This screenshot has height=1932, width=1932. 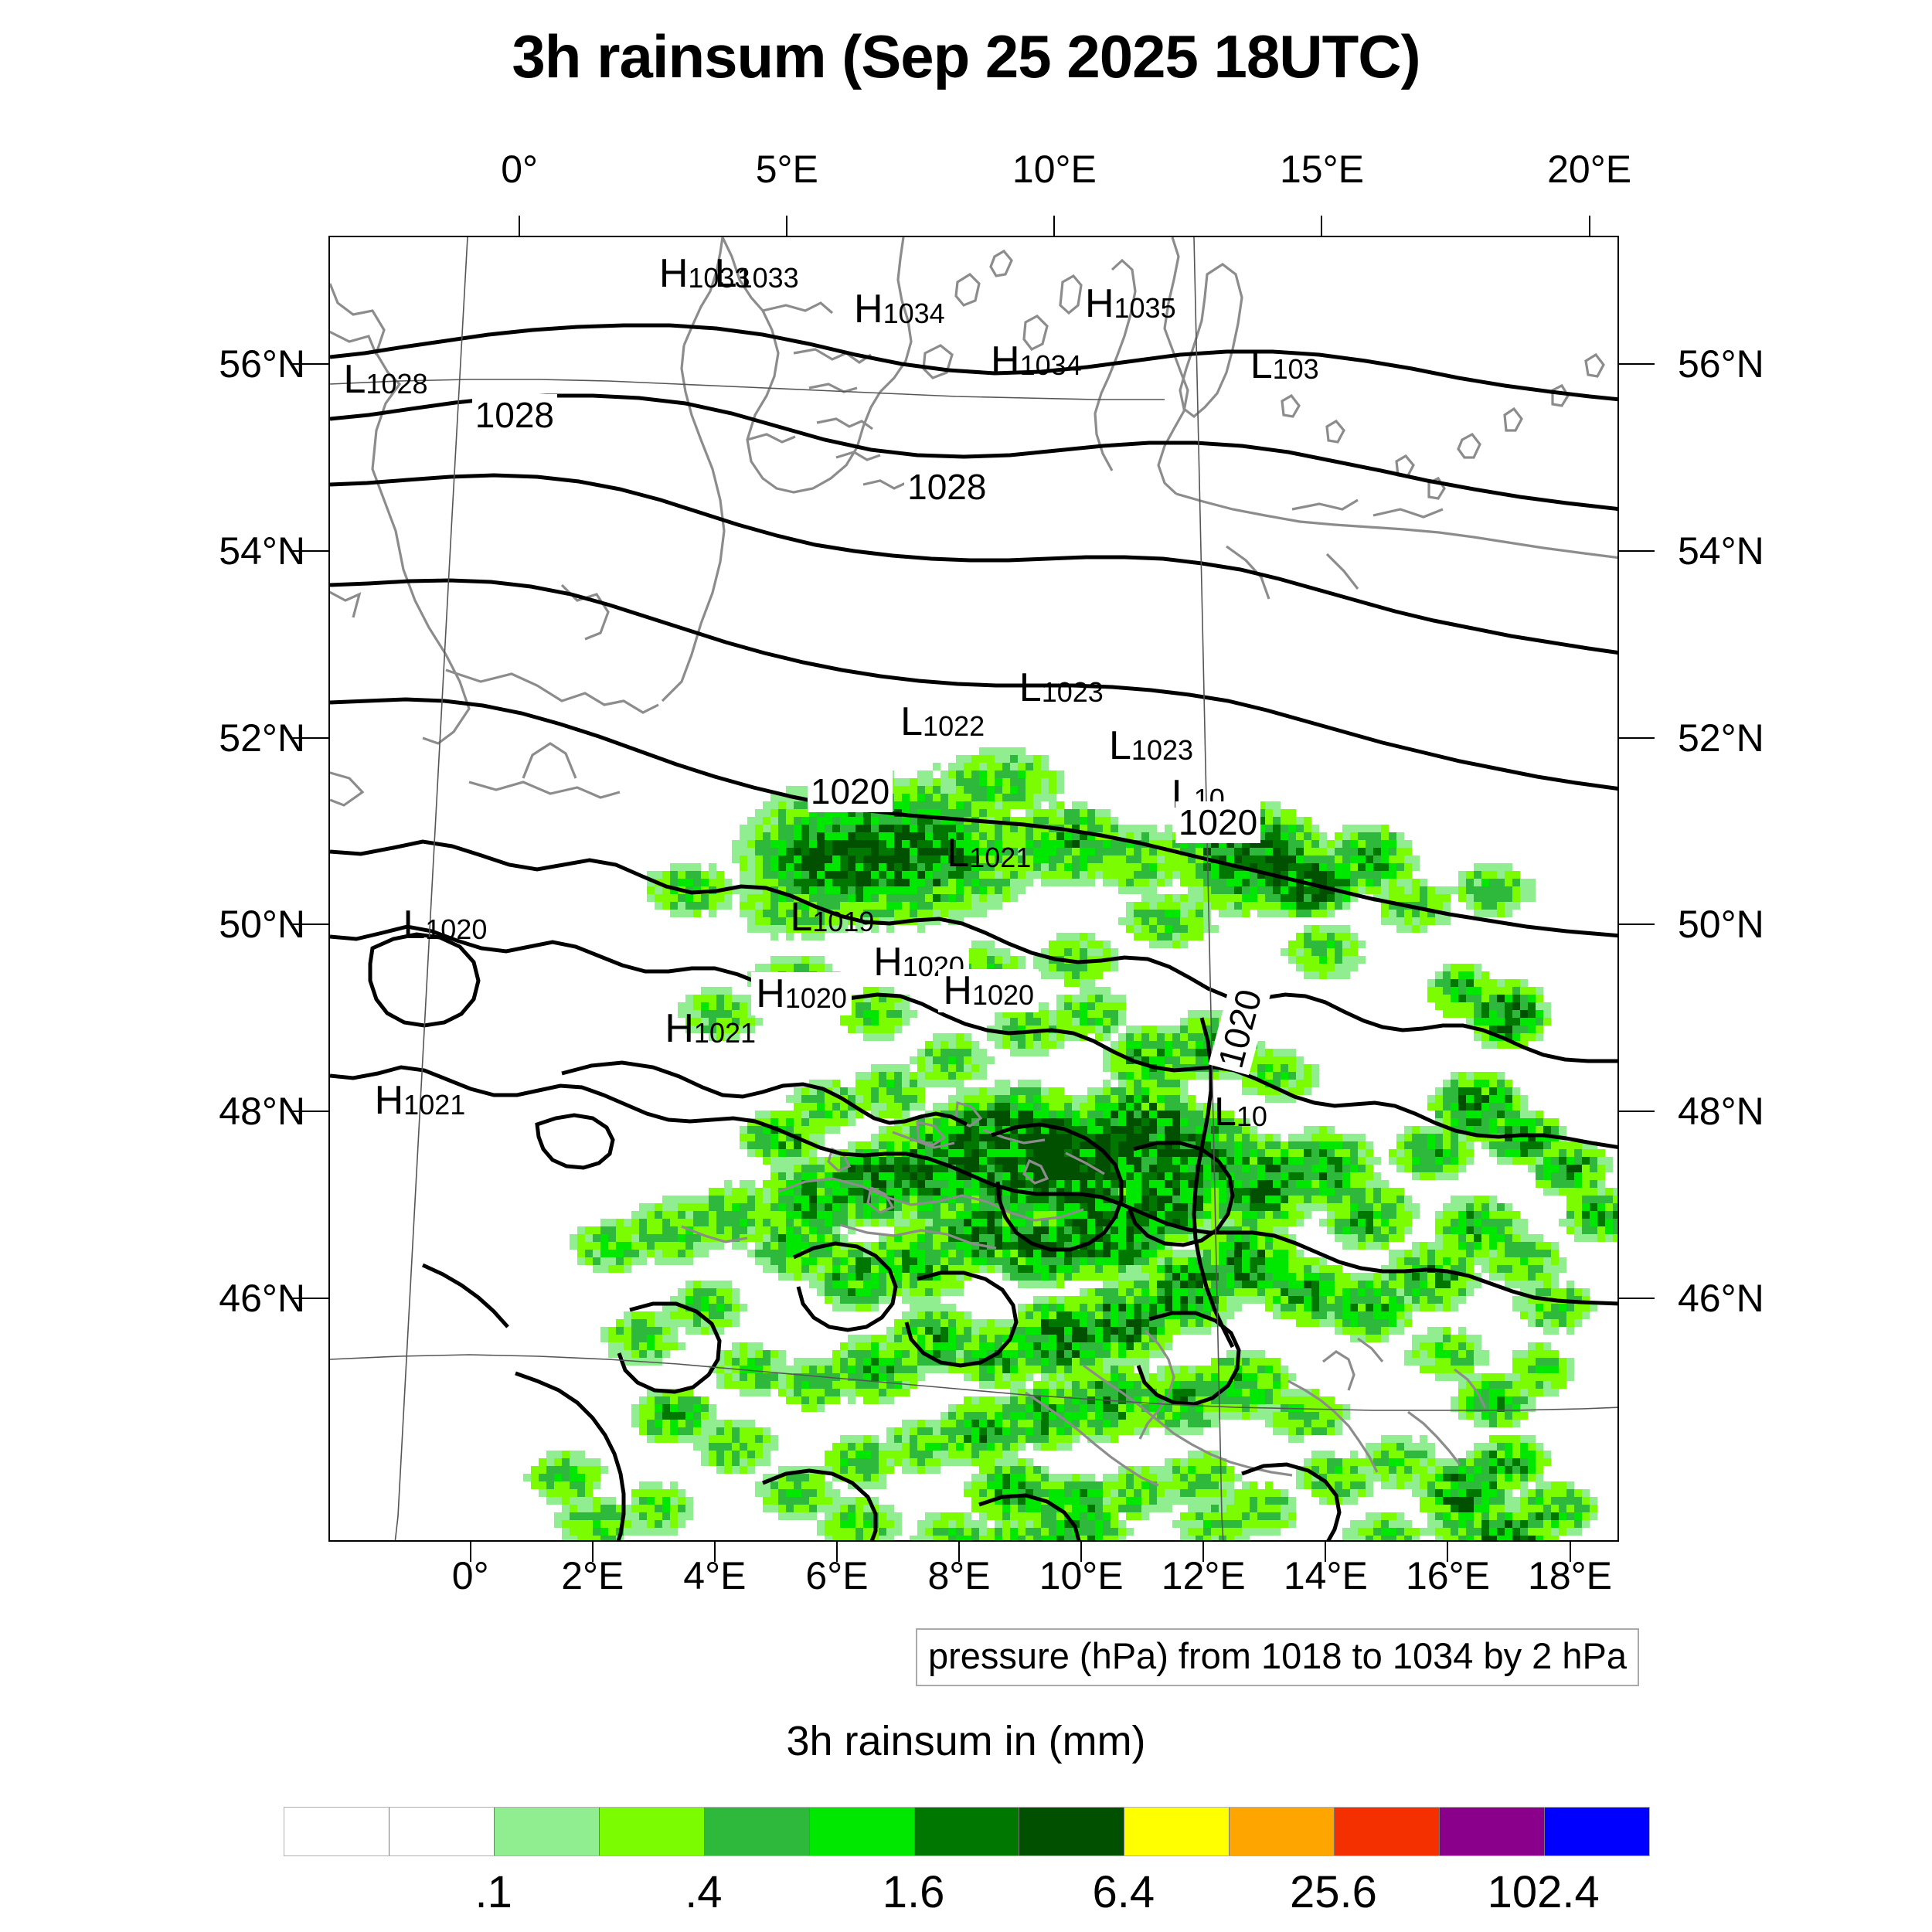 What do you see at coordinates (704, 1892) in the screenshot?
I see `colorbar-label-1: .4` at bounding box center [704, 1892].